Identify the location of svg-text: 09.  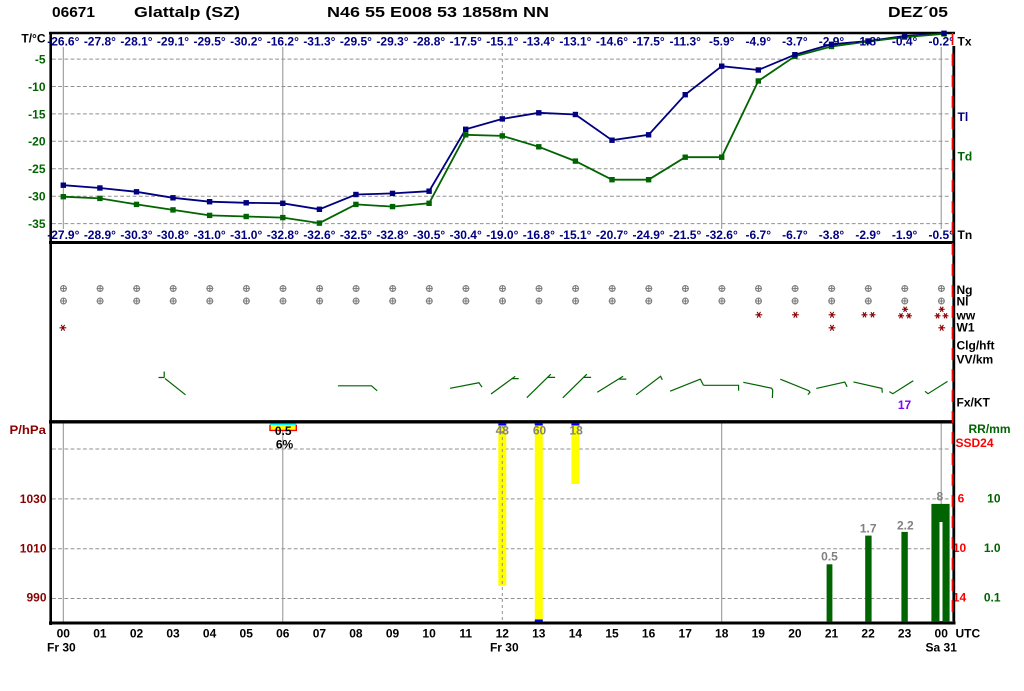
(393, 634).